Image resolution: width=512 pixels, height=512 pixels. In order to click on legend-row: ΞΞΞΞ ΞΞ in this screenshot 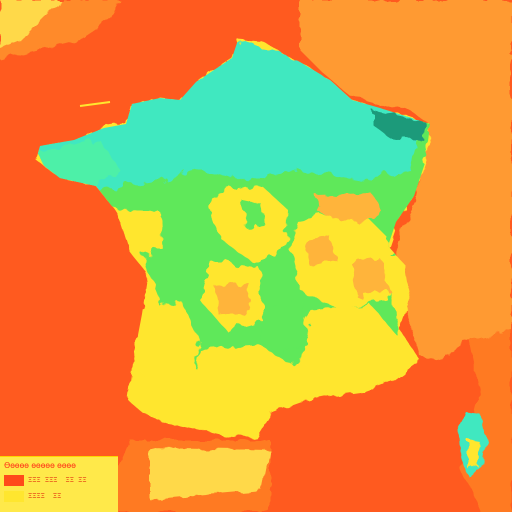, I will do `click(59, 496)`.